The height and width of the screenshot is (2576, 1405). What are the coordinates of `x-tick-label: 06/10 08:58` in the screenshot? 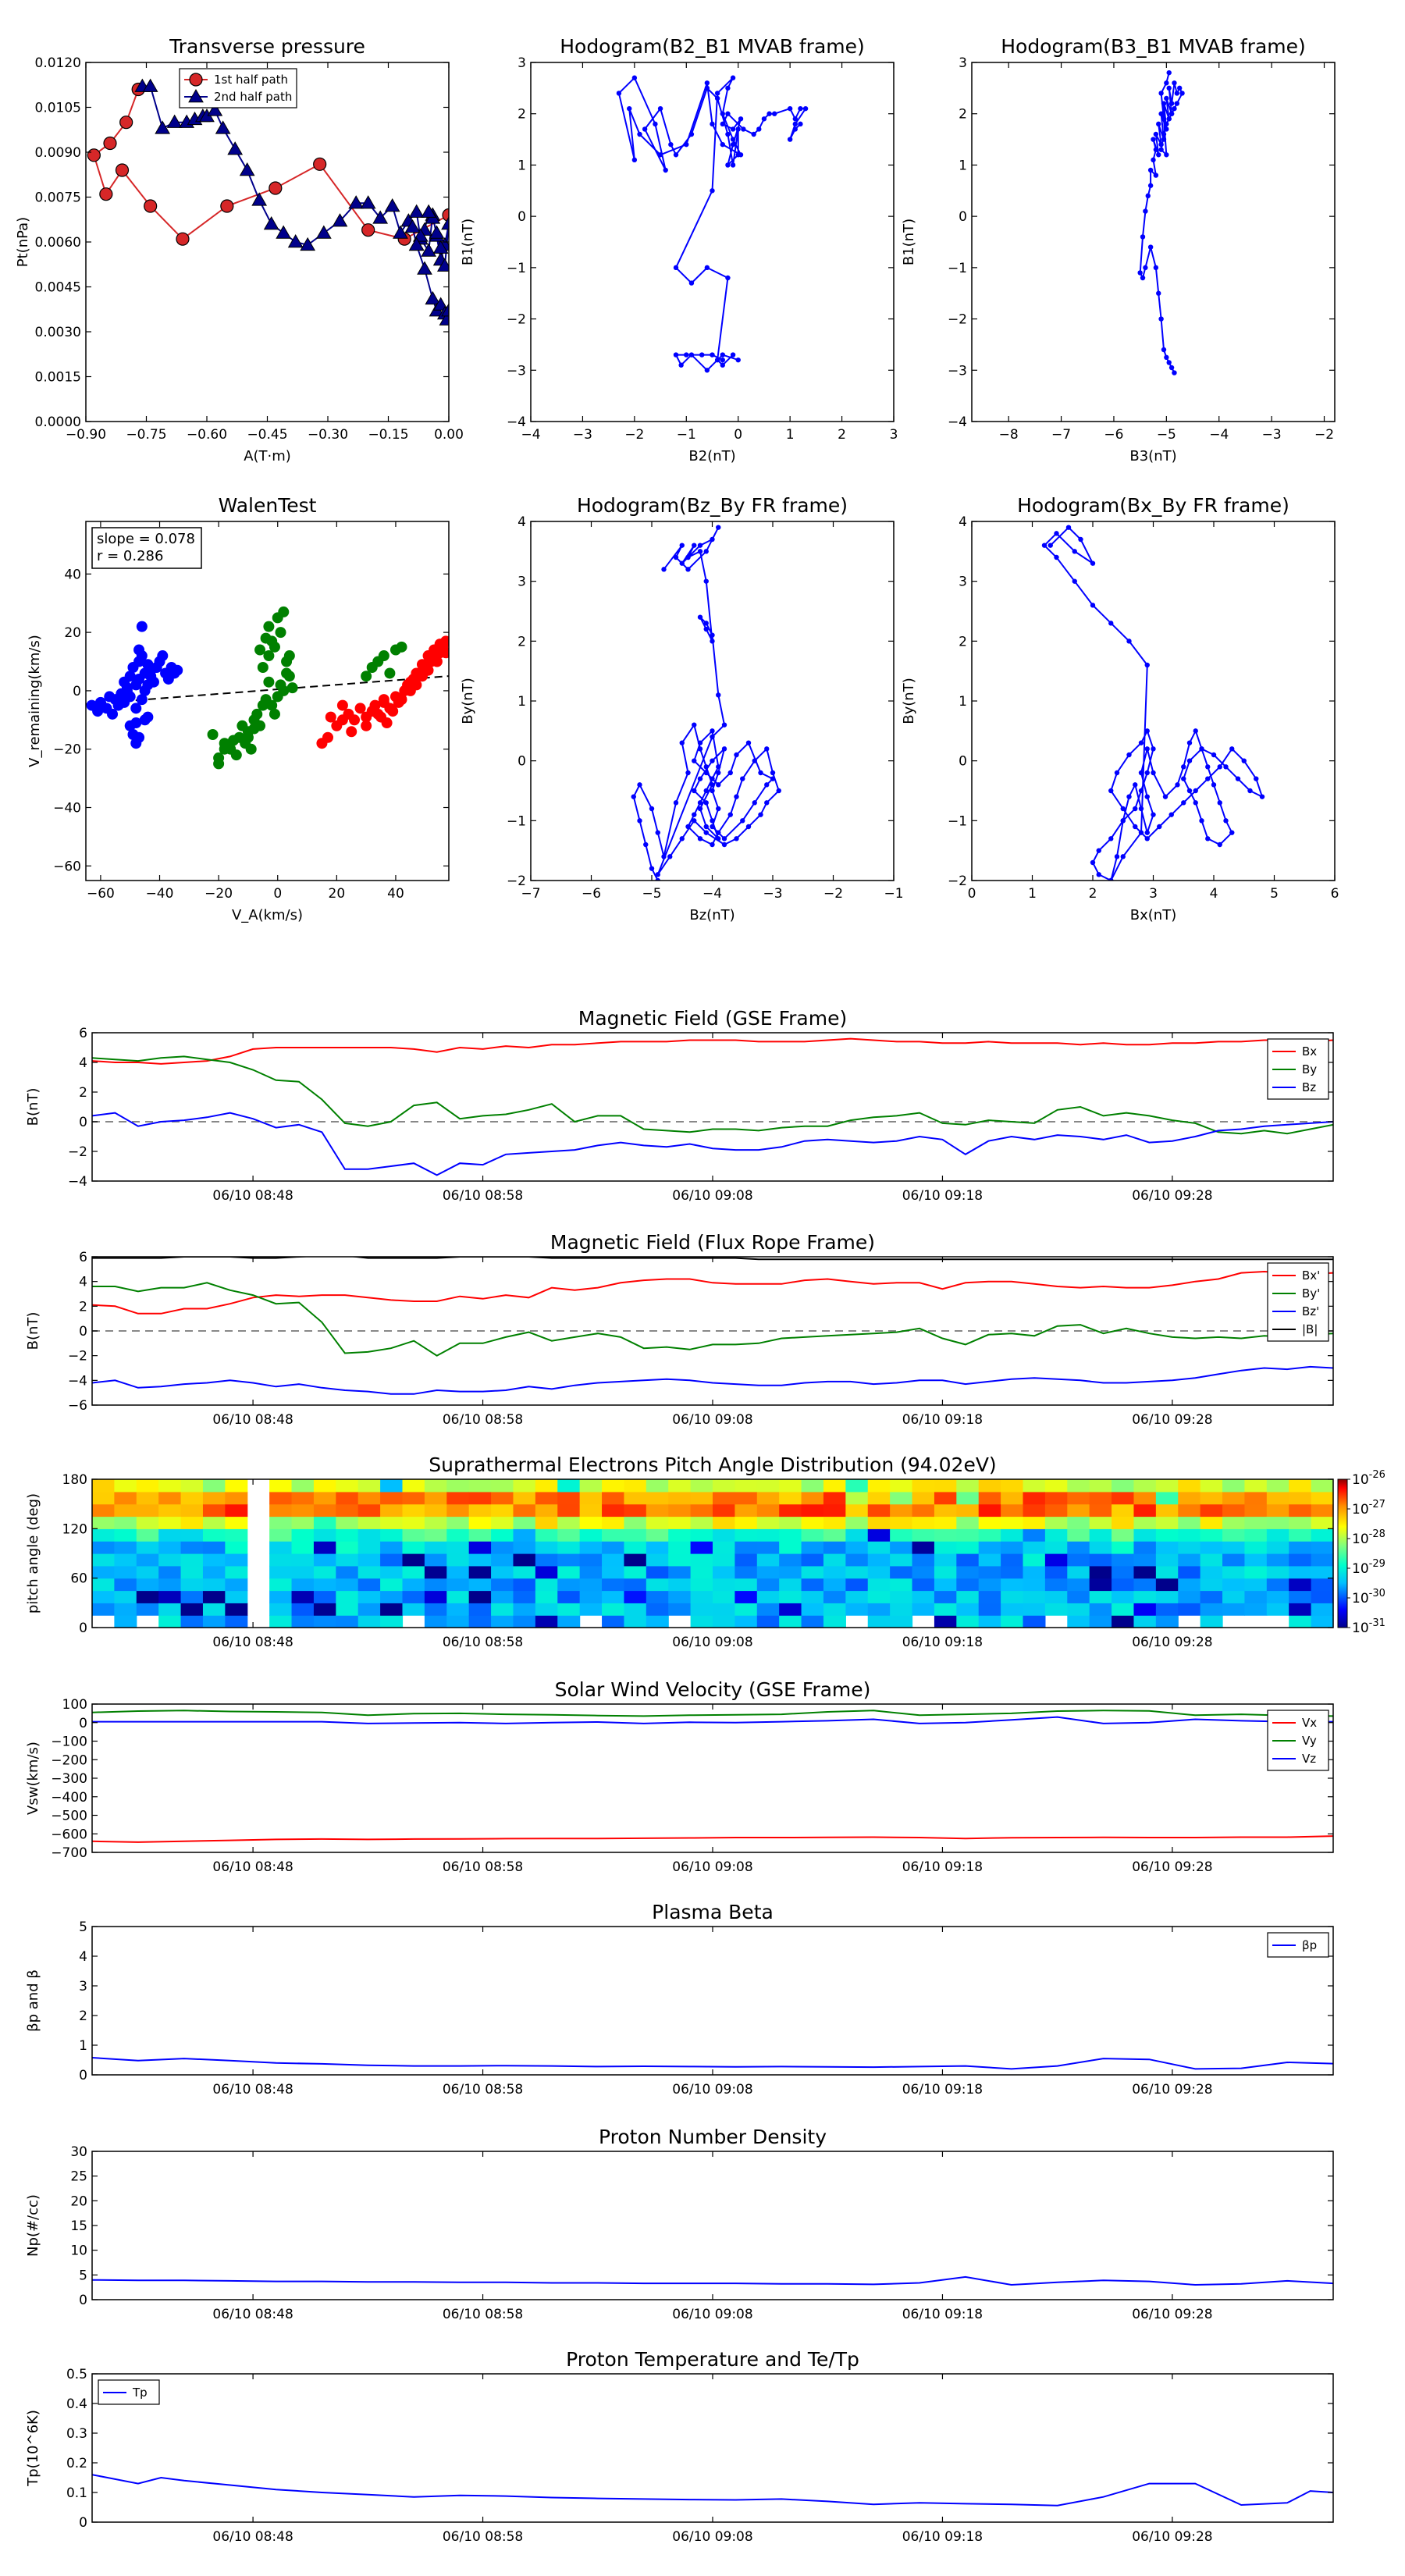 It's located at (483, 1867).